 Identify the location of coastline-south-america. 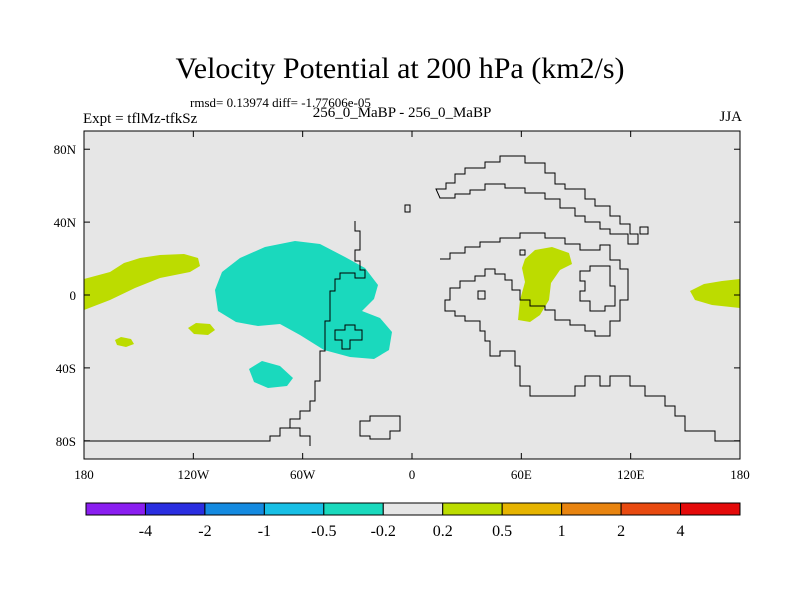
(225, 331).